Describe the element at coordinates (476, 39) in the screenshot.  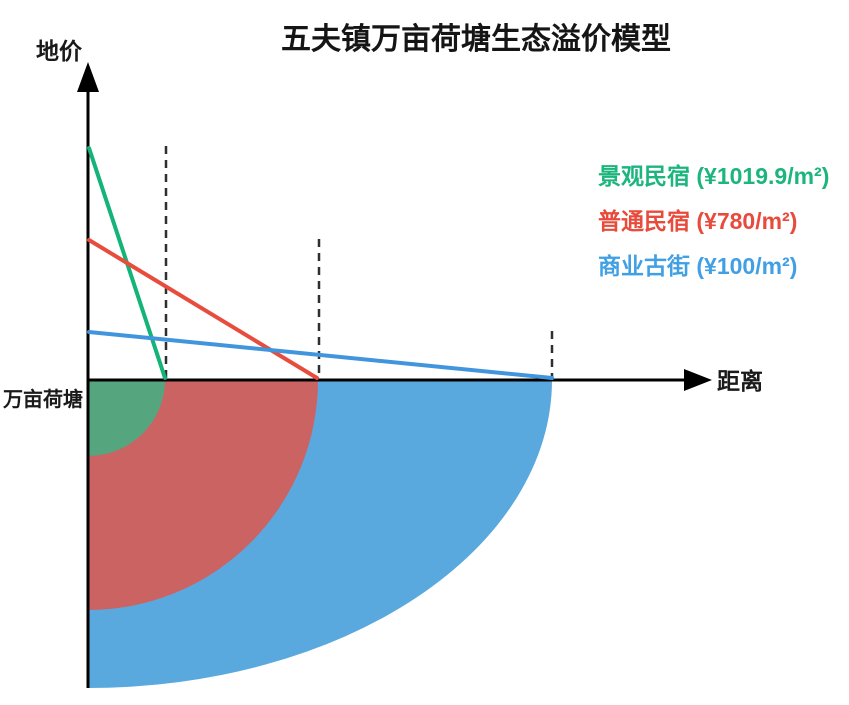
I see `chart-title: 五夫镇万亩荷塘生态溢价模型` at that location.